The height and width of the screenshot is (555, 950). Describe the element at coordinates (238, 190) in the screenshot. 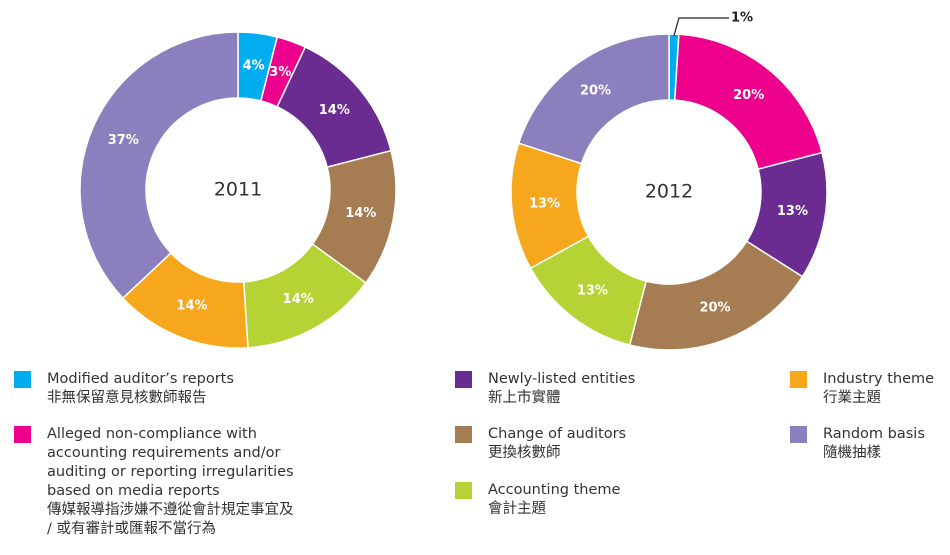

I see `chart-title: 2011` at that location.